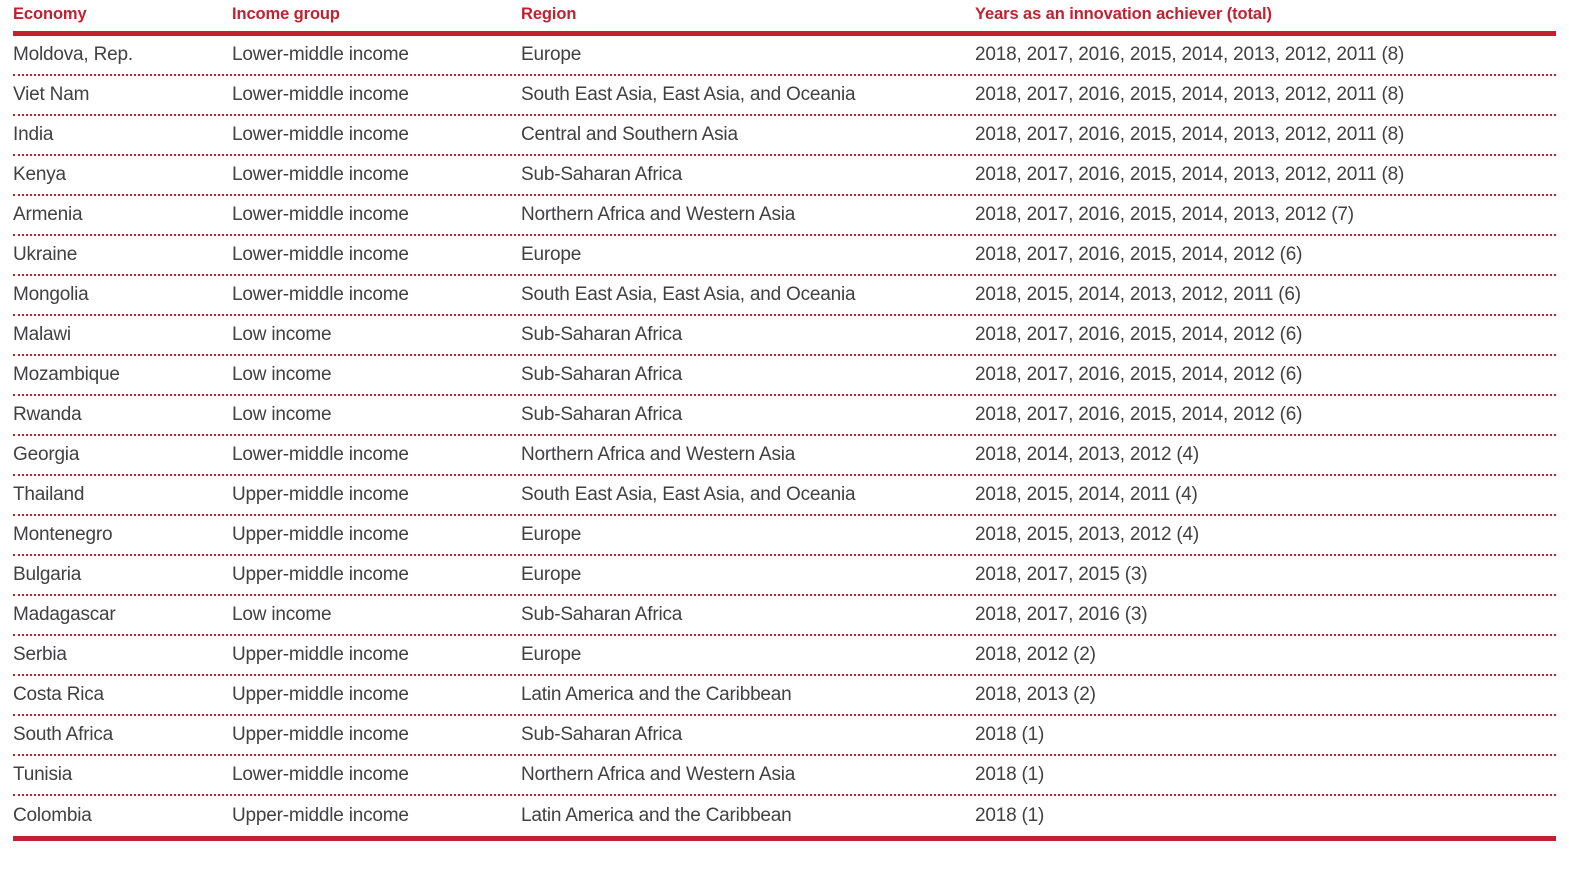 The width and height of the screenshot is (1569, 894). Describe the element at coordinates (549, 14) in the screenshot. I see `column-header-region: Region` at that location.